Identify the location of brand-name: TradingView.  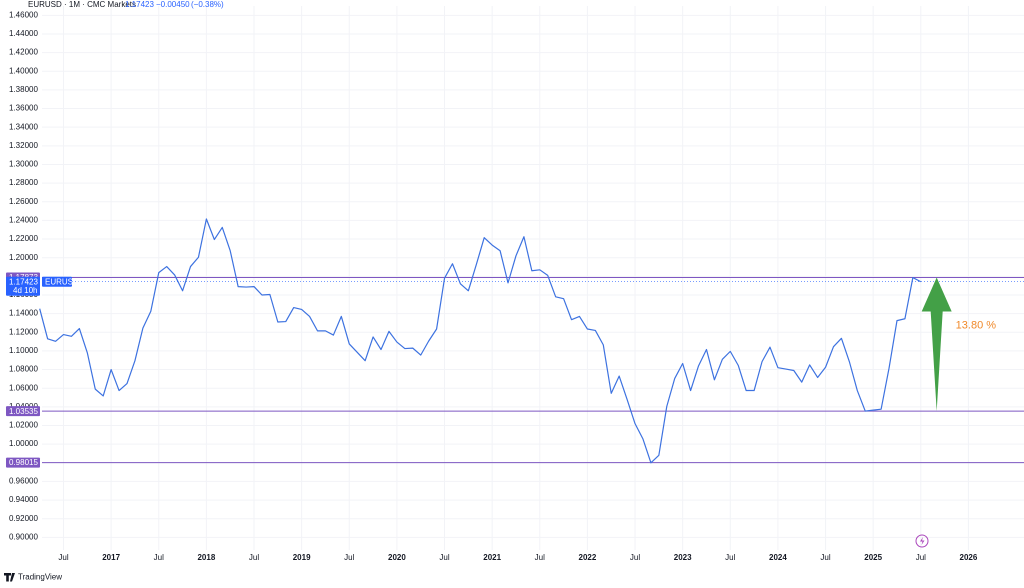
(40, 577).